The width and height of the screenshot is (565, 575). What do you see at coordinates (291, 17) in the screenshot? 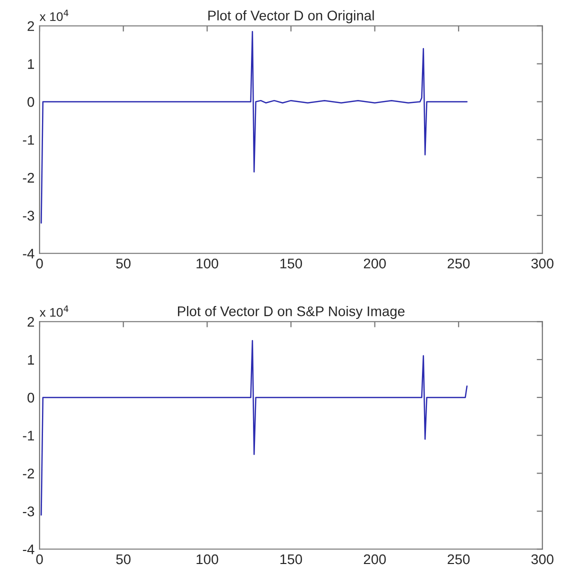
I see `chart-title: Plot of Vector D on Original` at bounding box center [291, 17].